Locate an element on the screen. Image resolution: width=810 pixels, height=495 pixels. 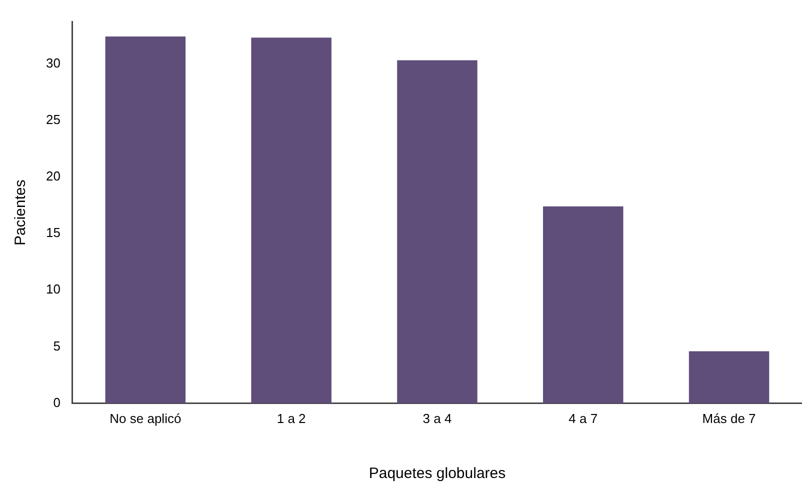
y-axis-title: Pacientes is located at coordinates (21, 213).